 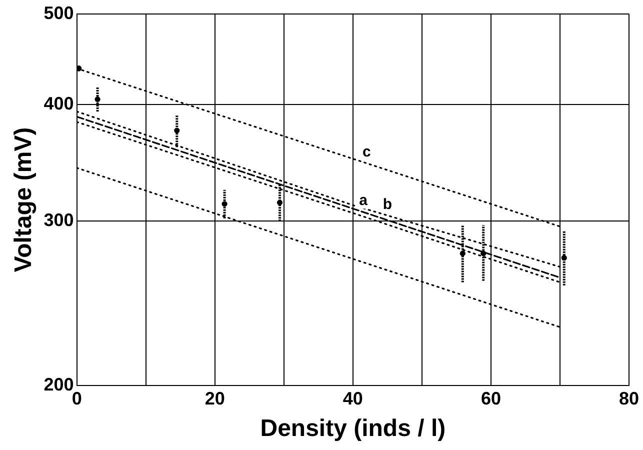 What do you see at coordinates (59, 220) in the screenshot?
I see `y-tick-label: 300` at bounding box center [59, 220].